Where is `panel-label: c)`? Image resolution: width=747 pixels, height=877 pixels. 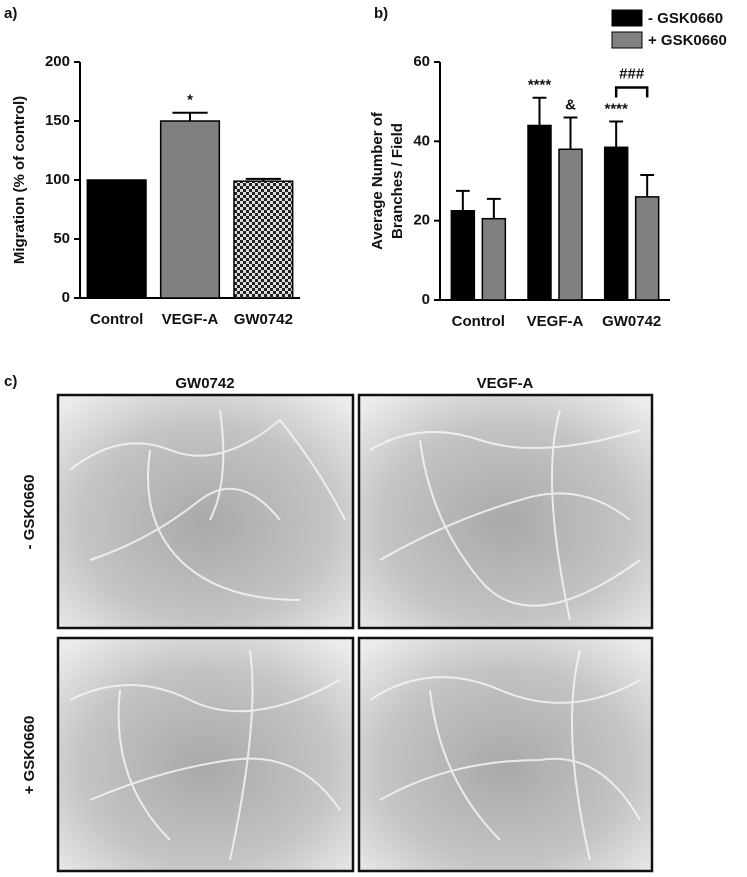 panel-label: c) is located at coordinates (10, 381).